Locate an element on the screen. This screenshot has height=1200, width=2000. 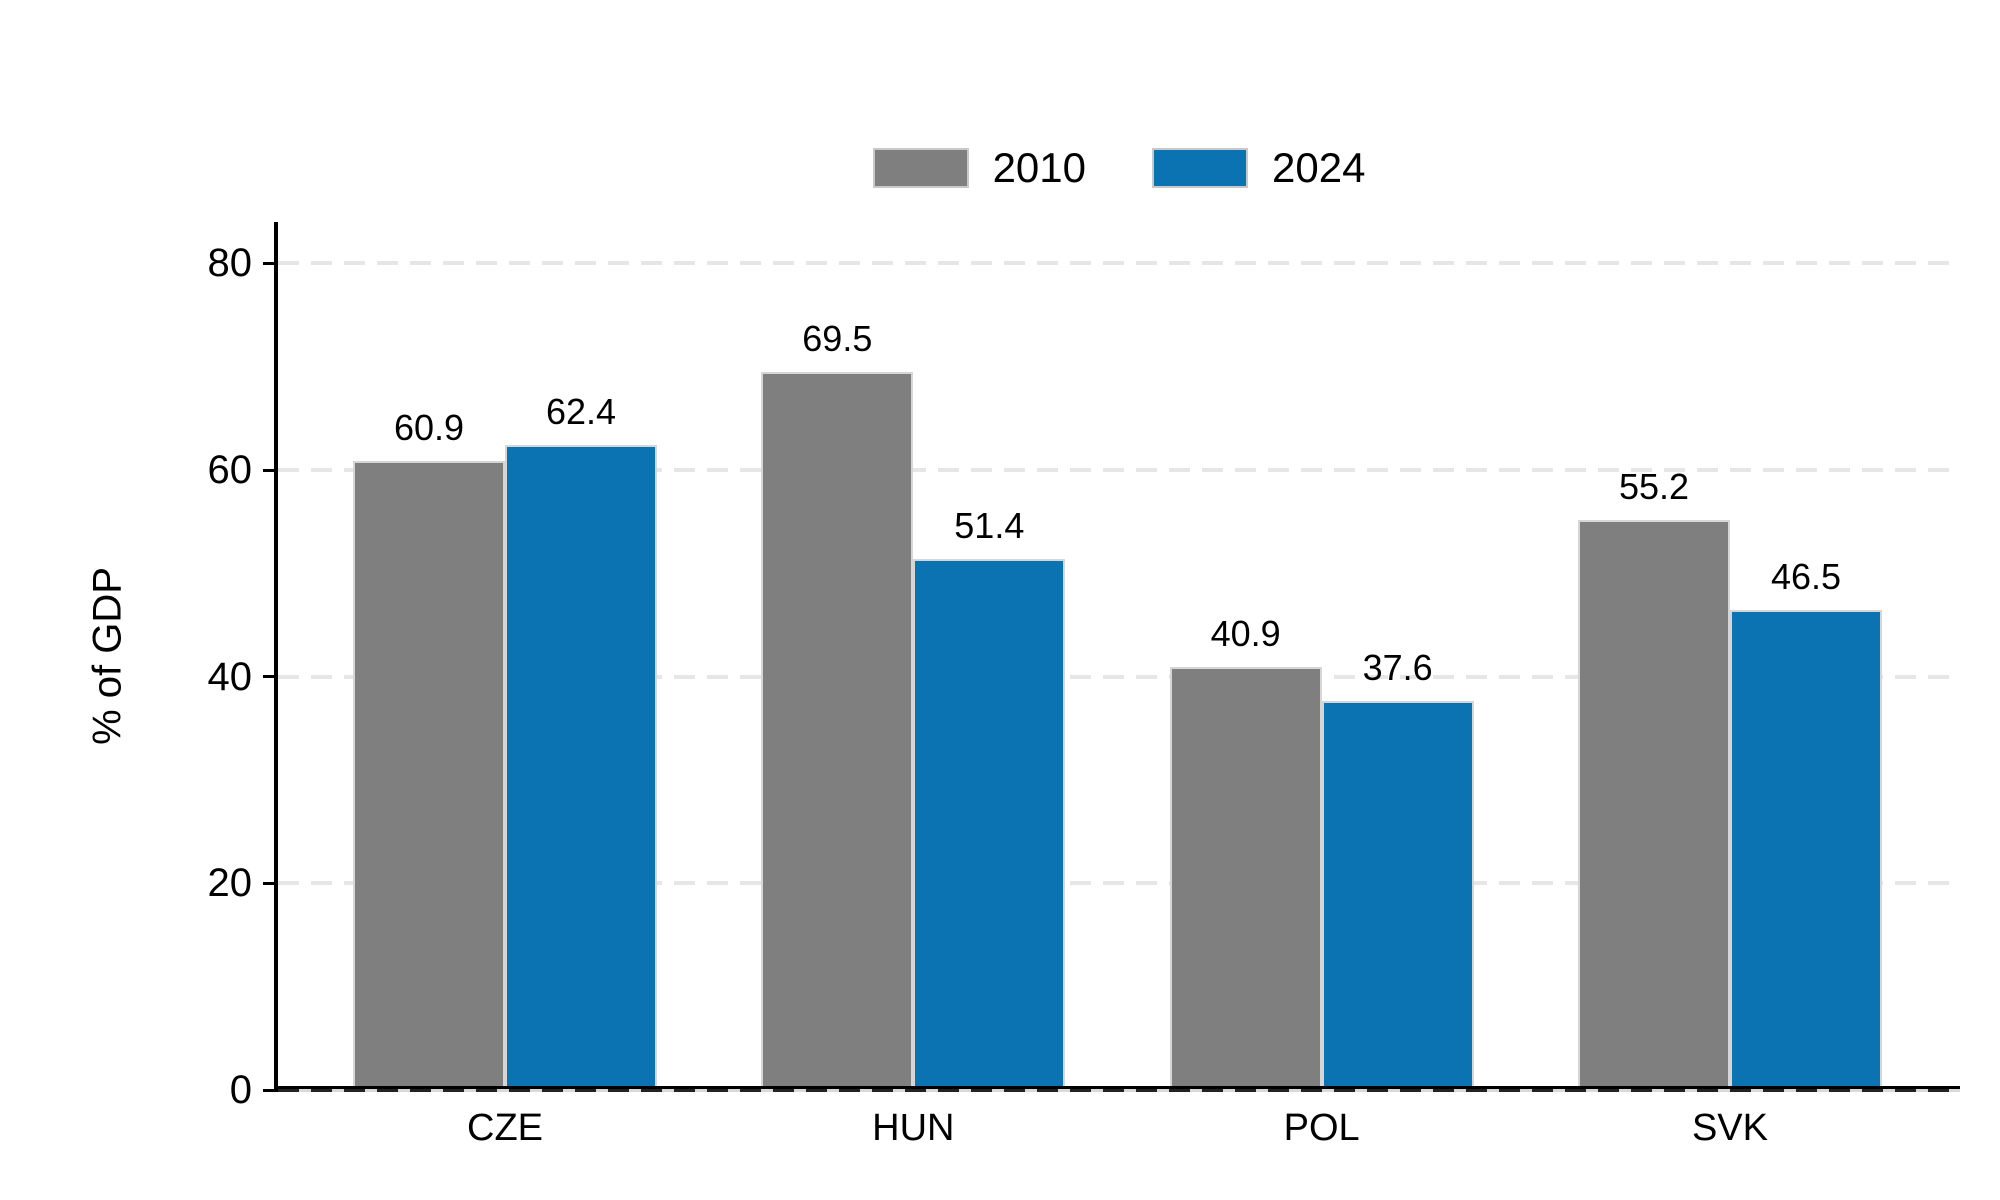
bar-HUN-2010 is located at coordinates (837, 730).